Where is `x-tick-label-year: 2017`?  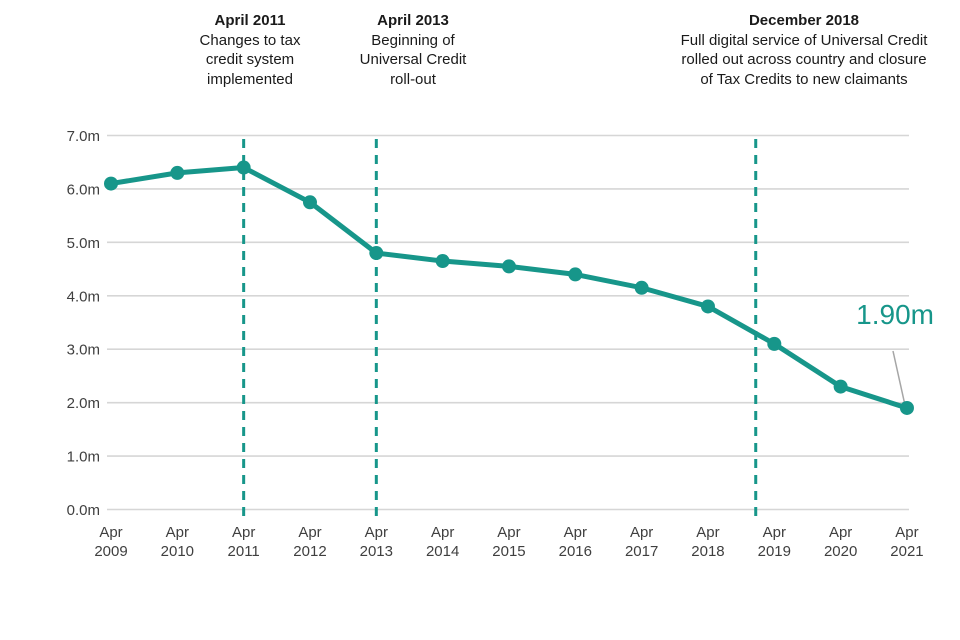 x-tick-label-year: 2017 is located at coordinates (641, 551).